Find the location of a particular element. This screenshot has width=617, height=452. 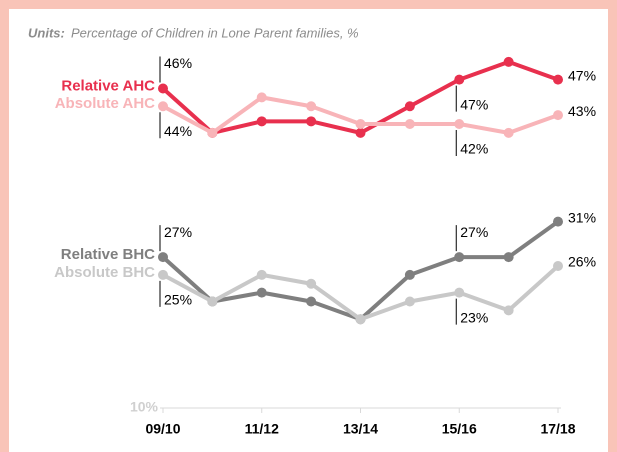

data-label: 26% is located at coordinates (582, 262).